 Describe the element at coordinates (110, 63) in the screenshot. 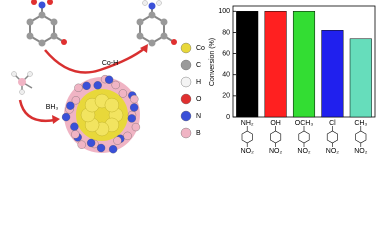

I see `reaction-label: Co-H` at that location.